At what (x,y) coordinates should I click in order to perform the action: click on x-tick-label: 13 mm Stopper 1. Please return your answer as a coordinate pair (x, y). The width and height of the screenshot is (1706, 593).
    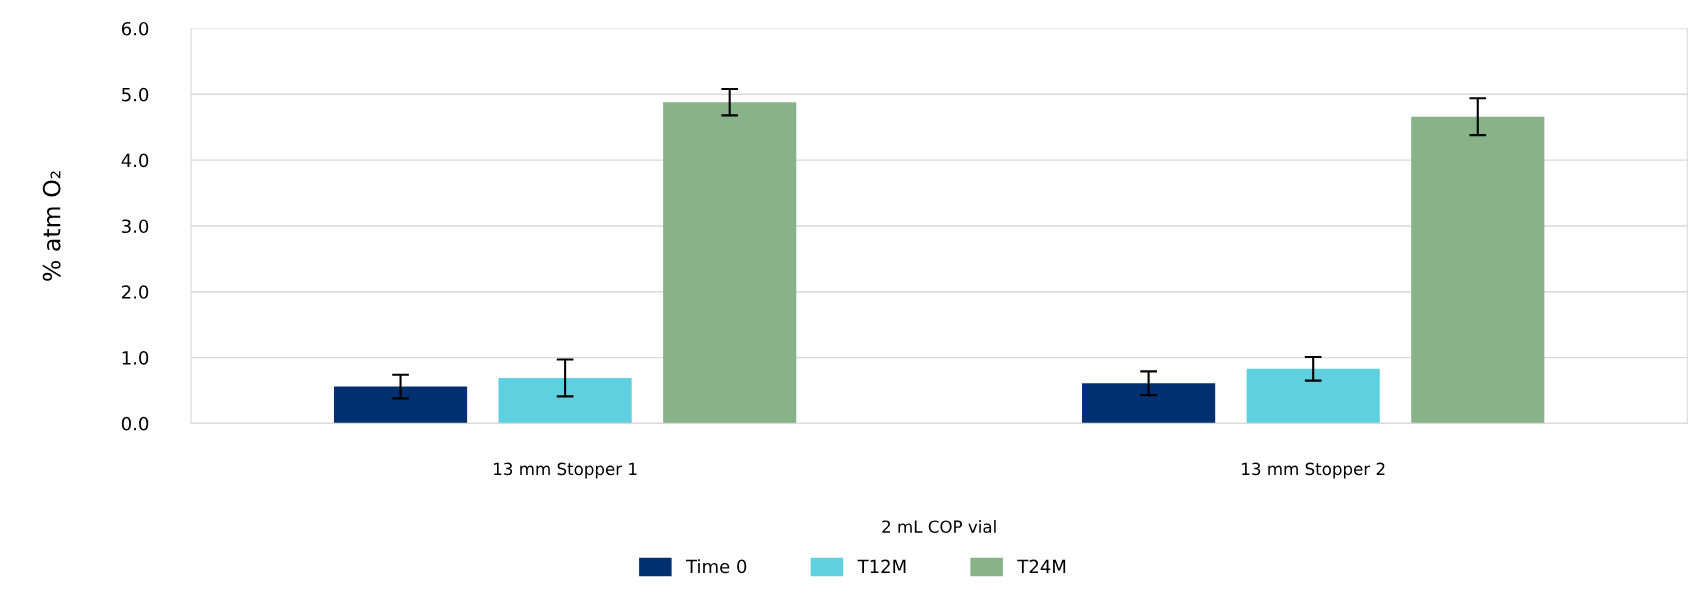
    Looking at the image, I should click on (565, 470).